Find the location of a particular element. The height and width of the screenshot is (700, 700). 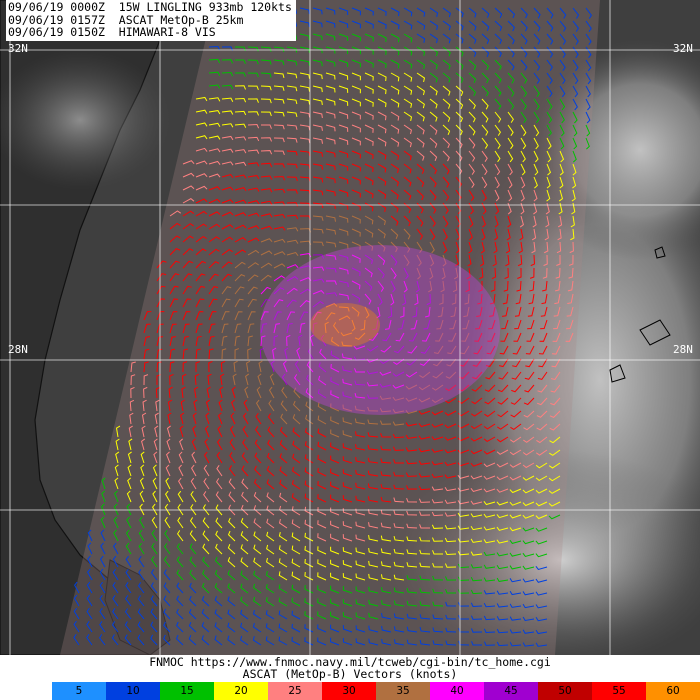

wind-field-45kt is located at coordinates (380, 330).